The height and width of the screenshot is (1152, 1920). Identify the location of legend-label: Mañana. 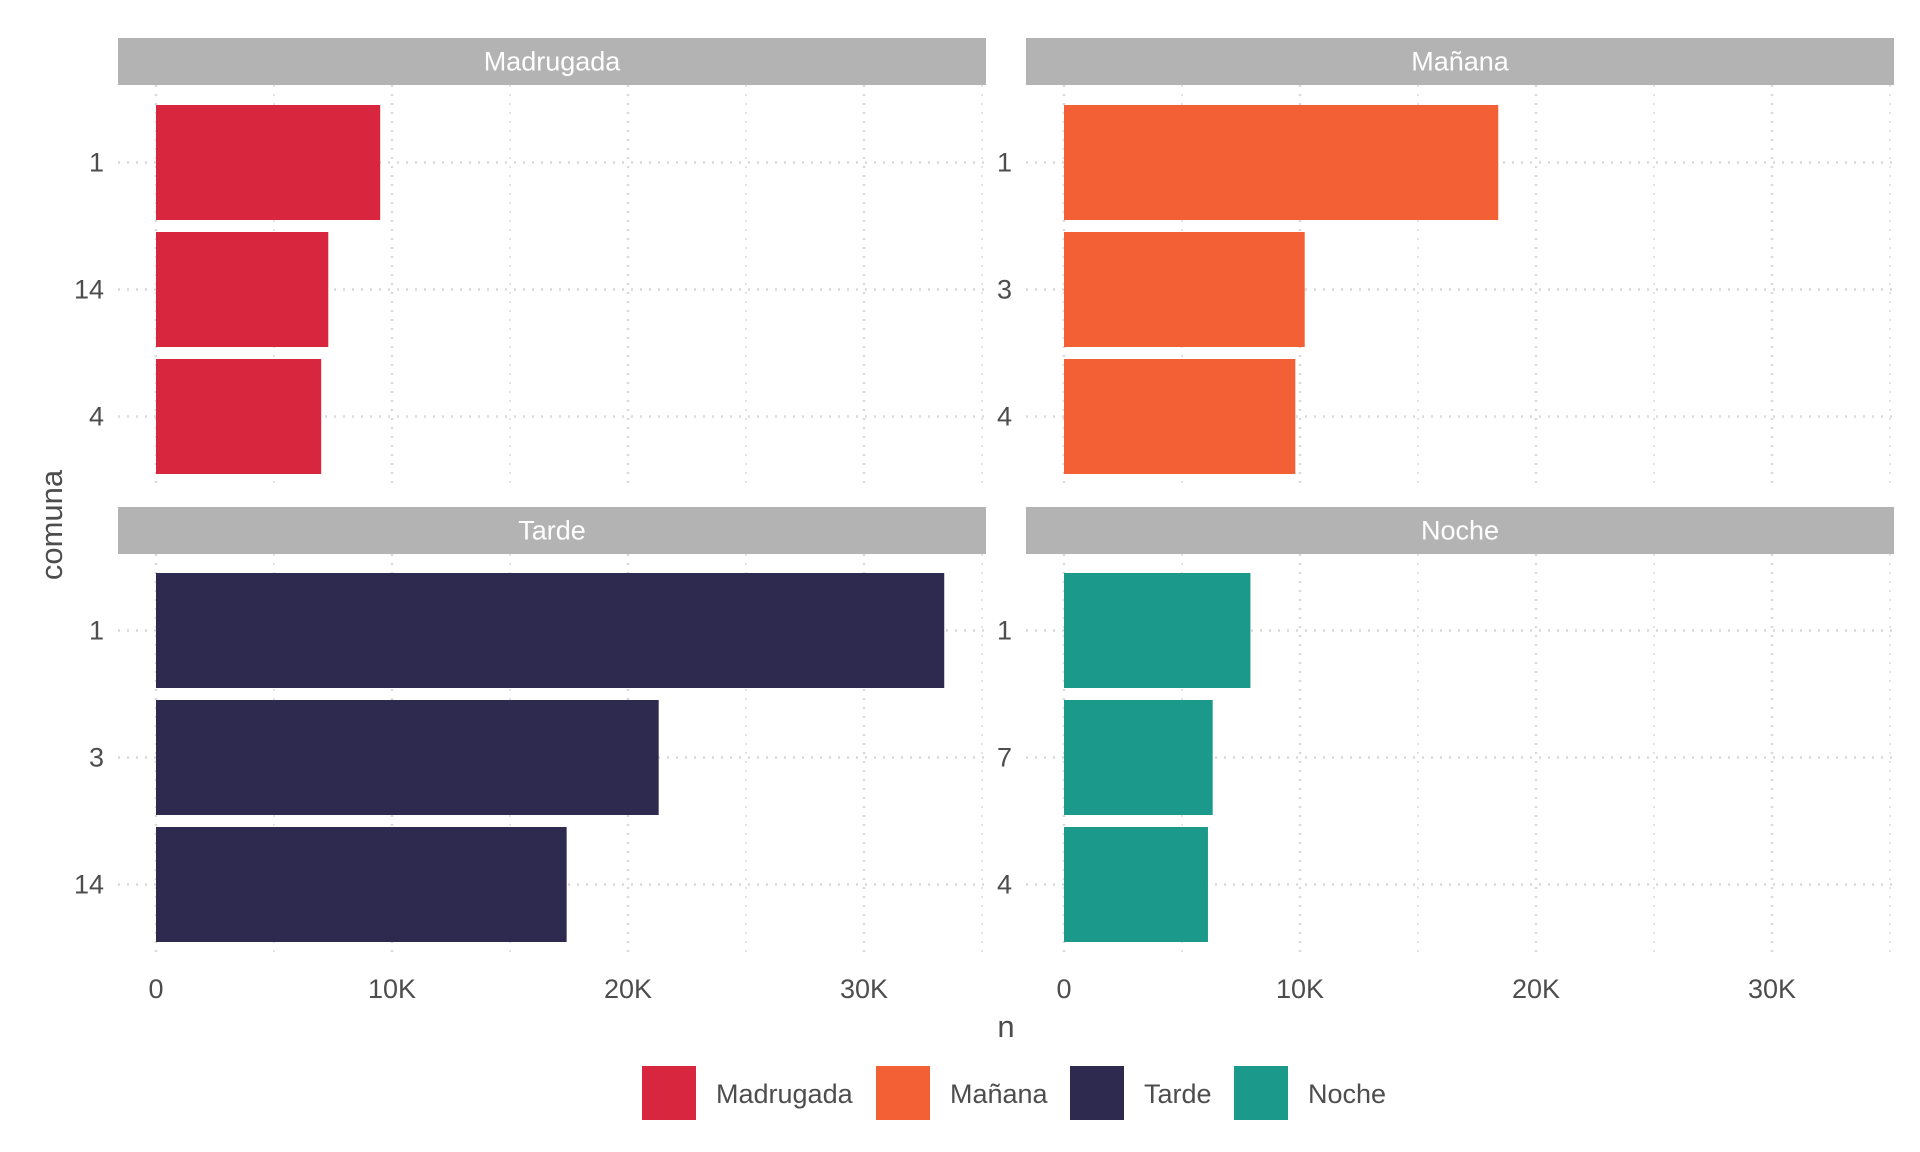
(999, 1094).